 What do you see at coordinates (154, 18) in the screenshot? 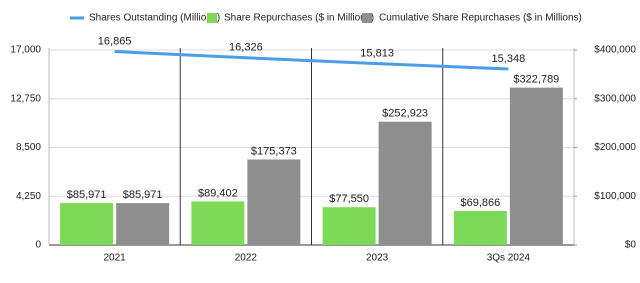
I see `legend-label: Shares Outstanding (Millions)` at bounding box center [154, 18].